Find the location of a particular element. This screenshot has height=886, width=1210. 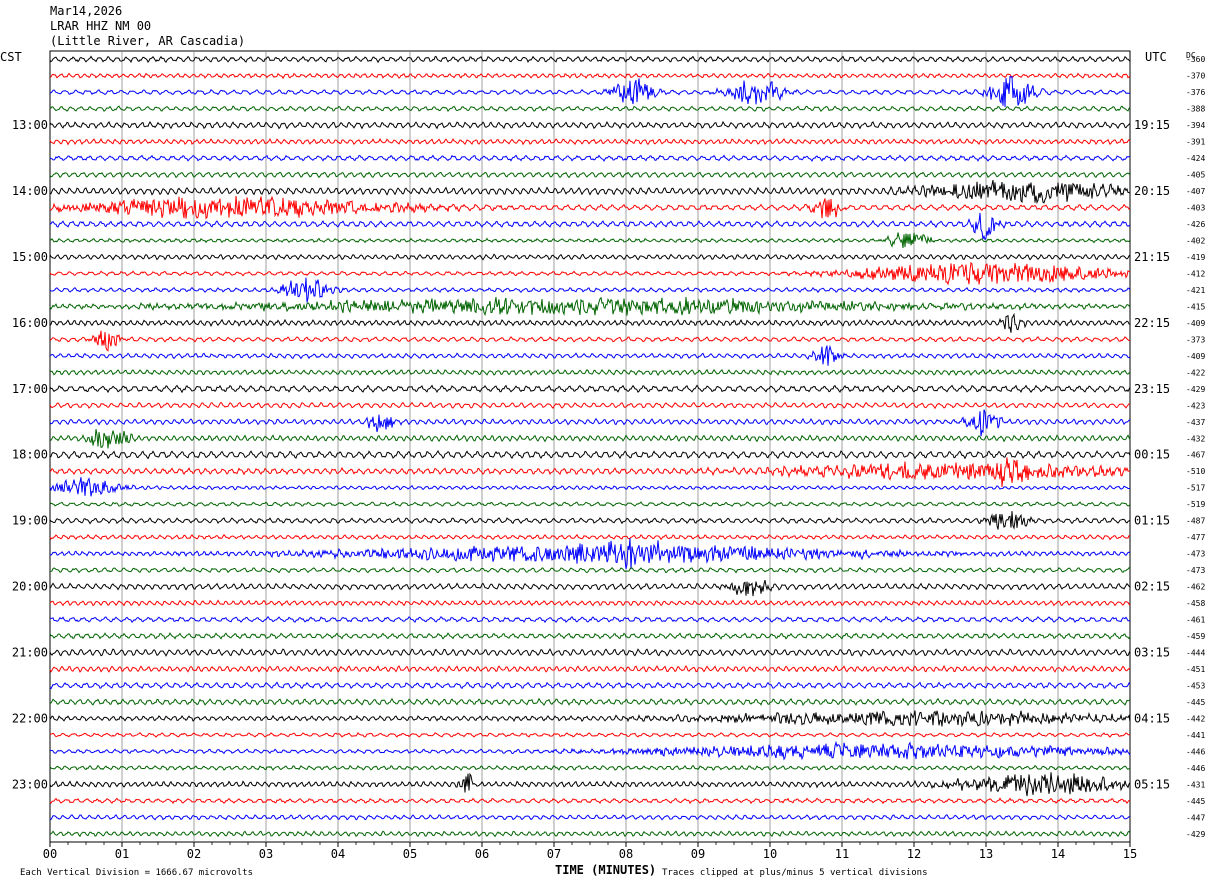

right-hour-label: 04:15 is located at coordinates (1152, 718).